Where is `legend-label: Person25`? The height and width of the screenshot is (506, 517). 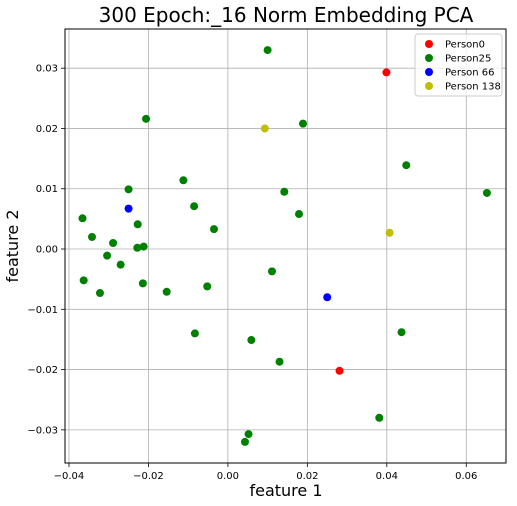 legend-label: Person25 is located at coordinates (468, 59).